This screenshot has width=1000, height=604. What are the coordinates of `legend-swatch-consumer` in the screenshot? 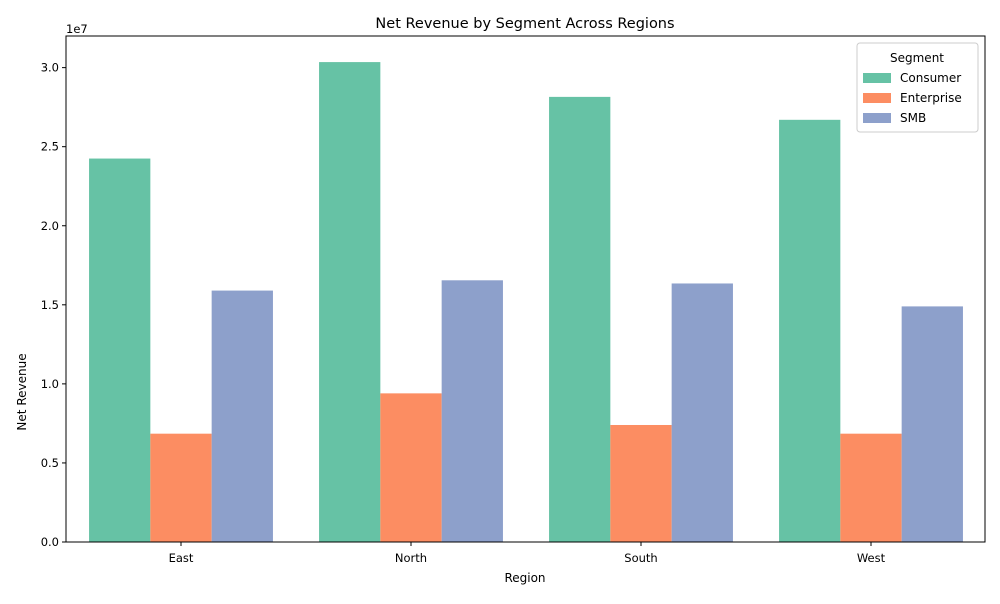 It's located at (877, 78).